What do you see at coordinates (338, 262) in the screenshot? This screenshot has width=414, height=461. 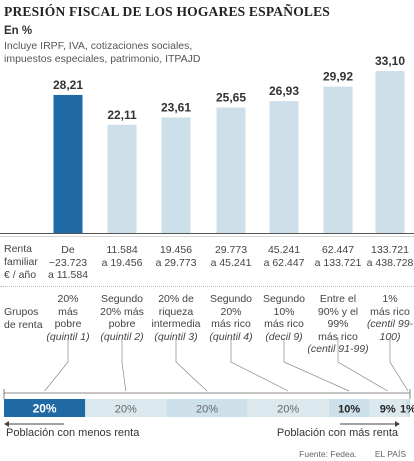 I see `income-range-line: a 133.721` at bounding box center [338, 262].